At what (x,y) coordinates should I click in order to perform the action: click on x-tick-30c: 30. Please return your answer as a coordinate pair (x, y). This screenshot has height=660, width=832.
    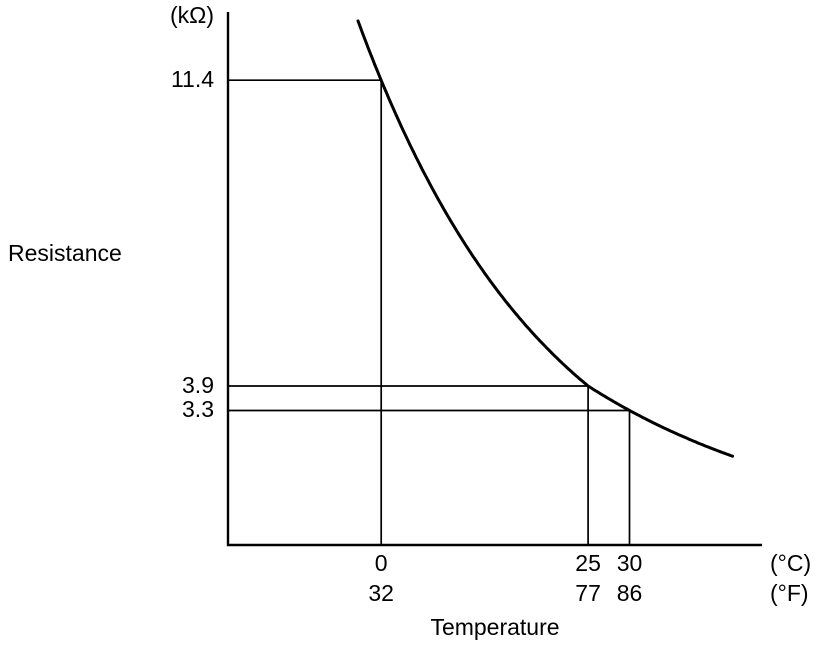
    Looking at the image, I should click on (629, 563).